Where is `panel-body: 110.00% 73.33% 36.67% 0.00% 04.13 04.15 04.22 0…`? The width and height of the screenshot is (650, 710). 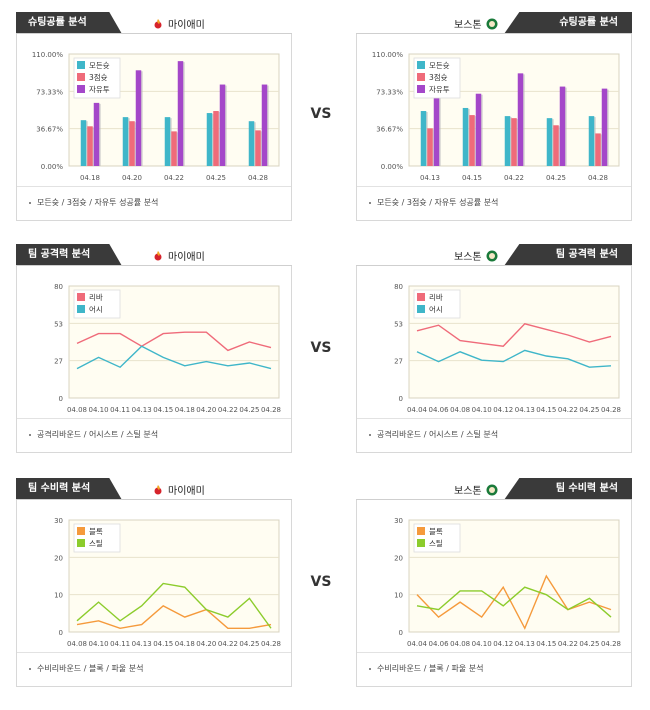
panel-body: 110.00% 73.33% 36.67% 0.00% 04.13 04.15 04.22 0… is located at coordinates (494, 127).